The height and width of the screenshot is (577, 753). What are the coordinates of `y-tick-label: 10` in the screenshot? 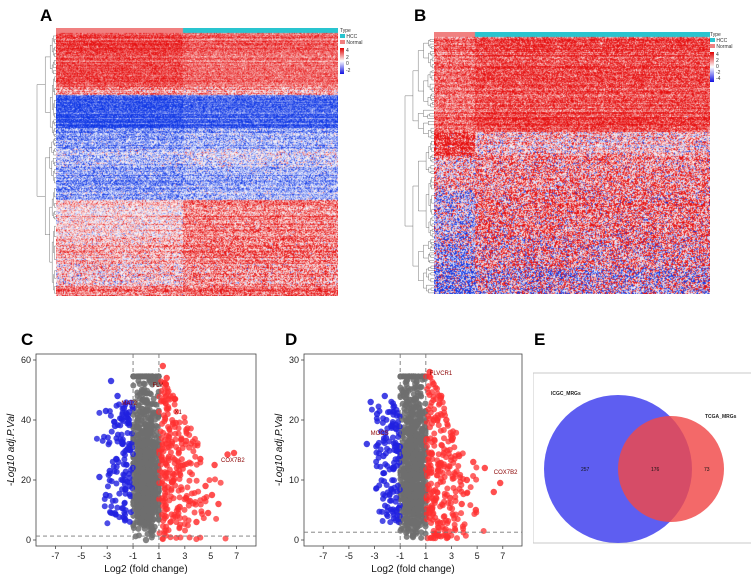 It's located at (294, 480).